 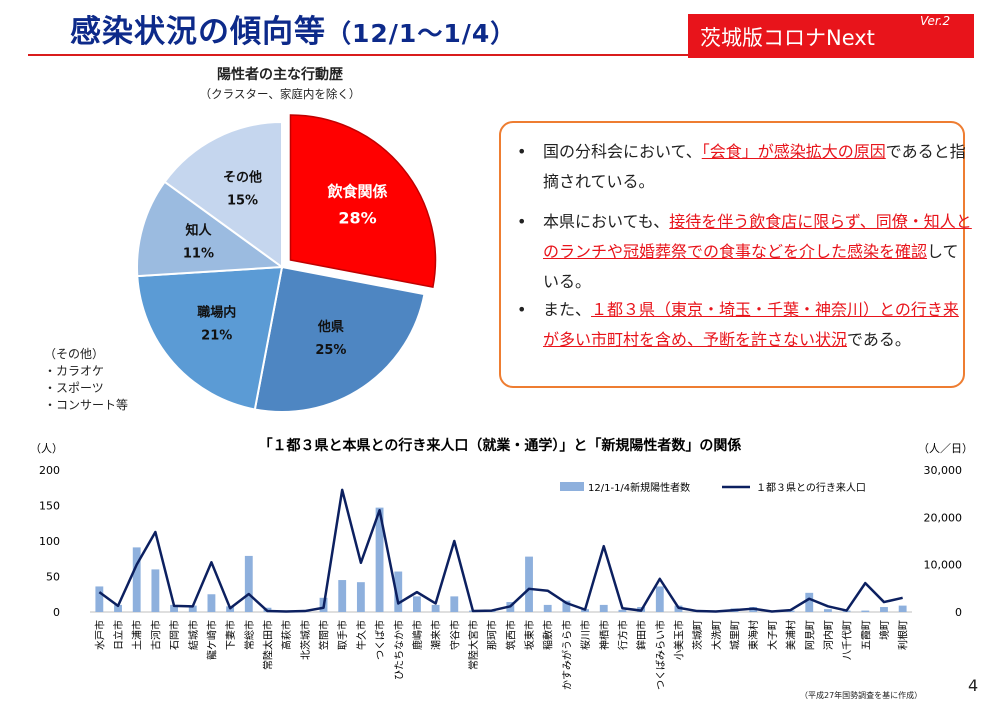 I want to click on emphasis-text: 「会食」が感染拡大の原因, so click(x=793, y=151).